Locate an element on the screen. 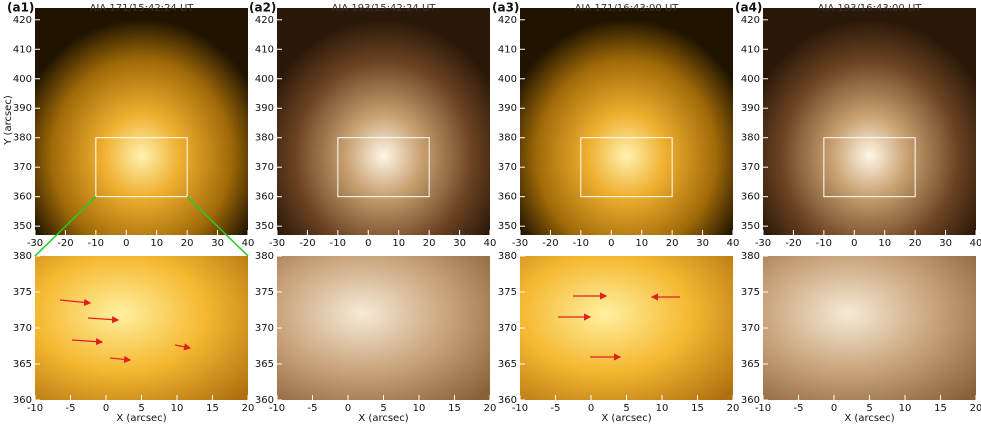  y-tick-label: 410 is located at coordinates (750, 49).